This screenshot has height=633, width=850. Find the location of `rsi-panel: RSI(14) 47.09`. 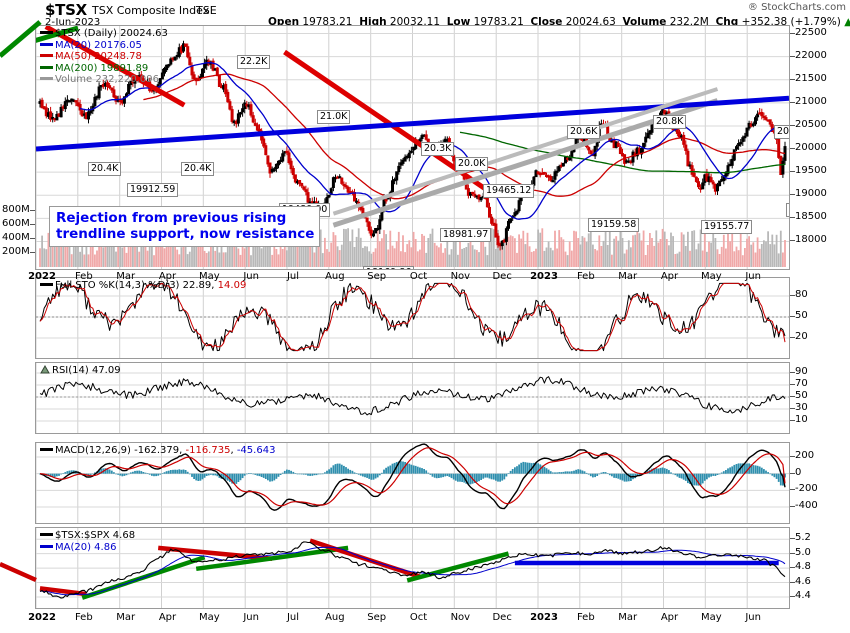

rsi-panel: RSI(14) 47.09 is located at coordinates (412, 398).